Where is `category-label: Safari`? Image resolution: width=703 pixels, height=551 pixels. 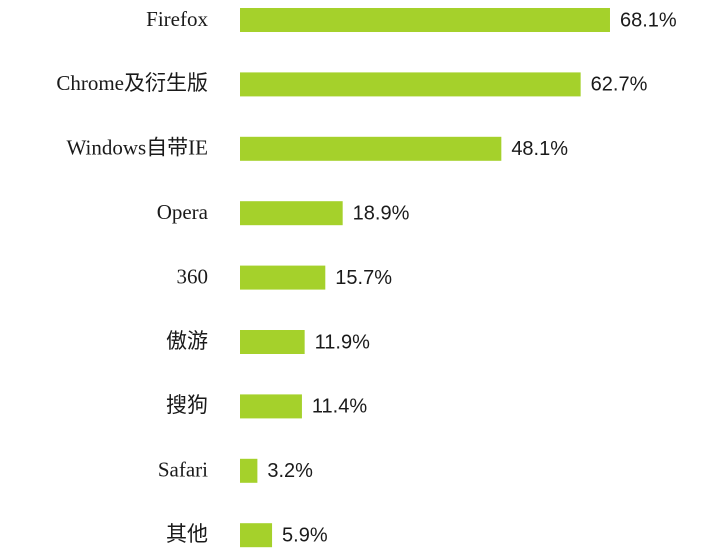 category-label: Safari is located at coordinates (183, 470).